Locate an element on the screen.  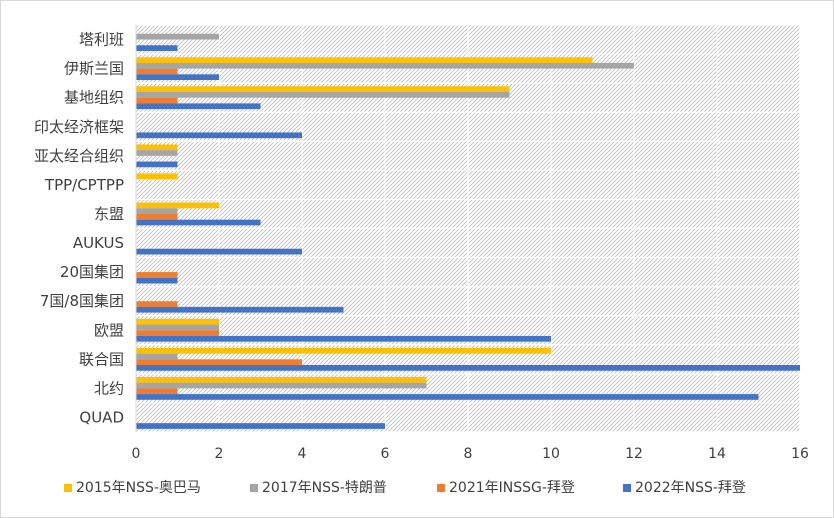
x-tick-label: 8 is located at coordinates (468, 454).